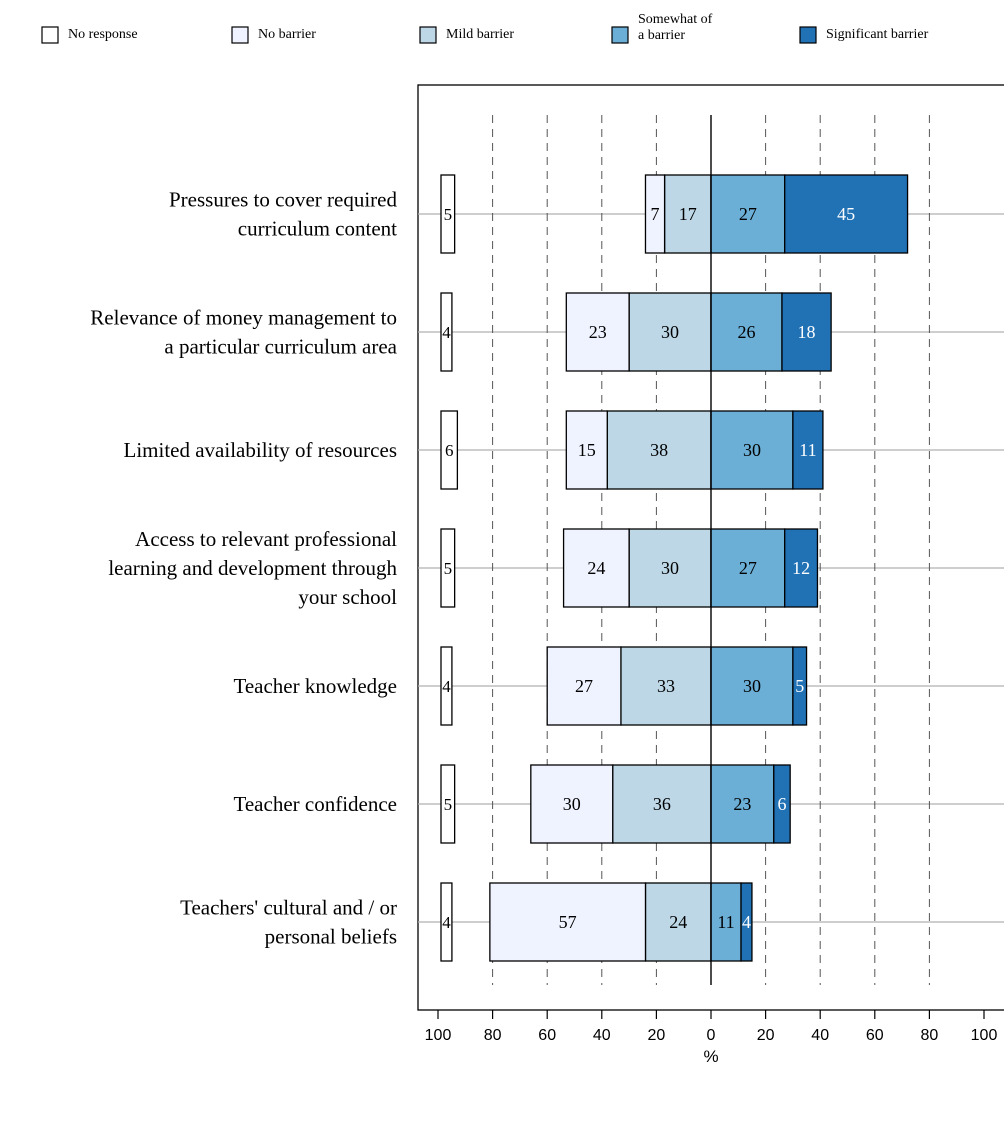 This screenshot has height=1124, width=1004. What do you see at coordinates (675, 27) in the screenshot?
I see `legend-label: Somewhat of a barrier` at bounding box center [675, 27].